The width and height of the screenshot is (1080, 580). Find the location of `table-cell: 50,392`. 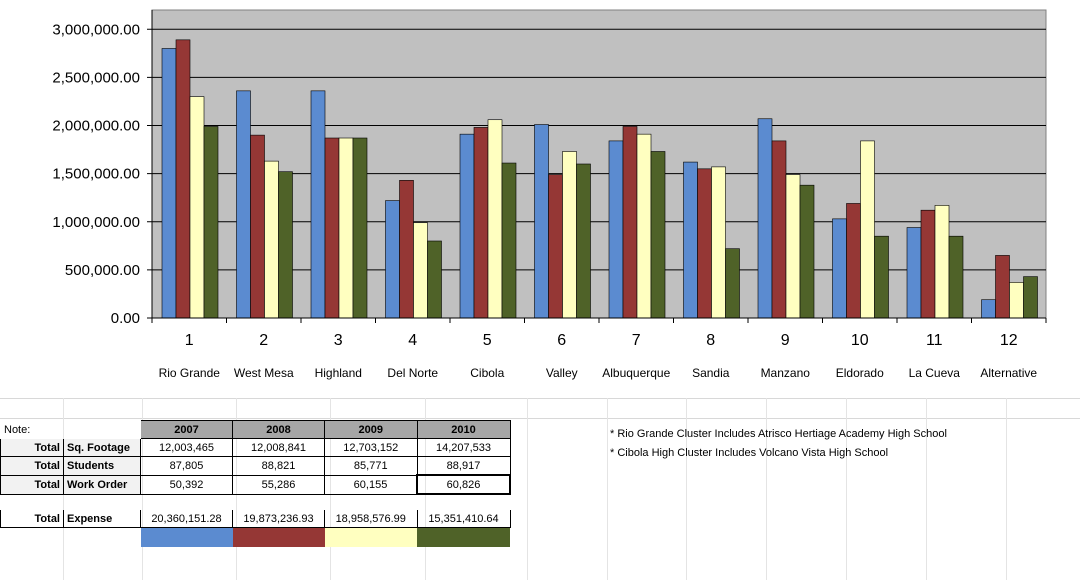

table-cell: 50,392 is located at coordinates (186, 484).